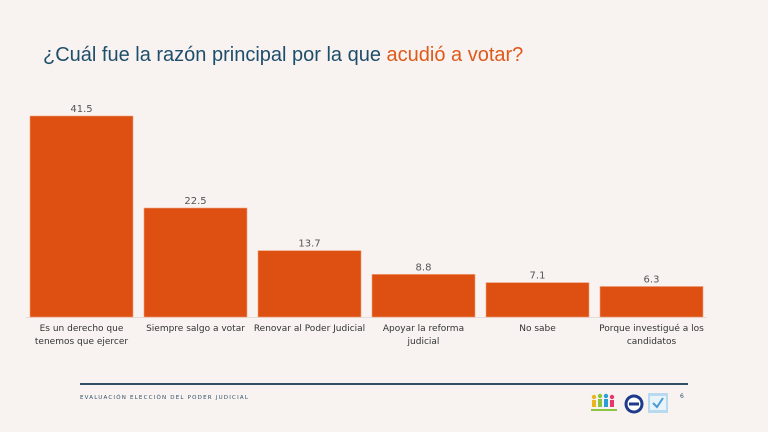 This screenshot has width=768, height=432. I want to click on category-label: Renovar al Poder Judicial, so click(309, 329).